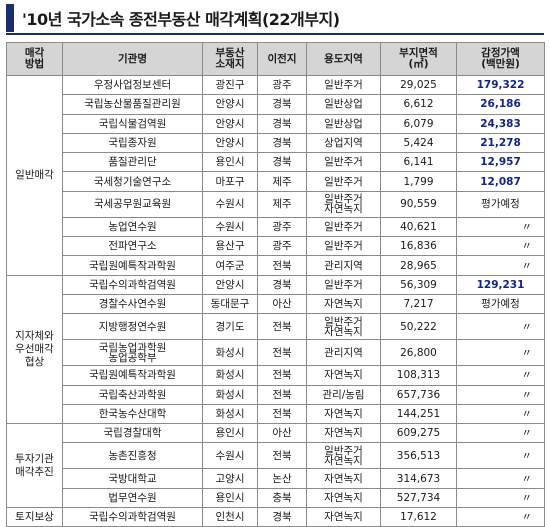 Image resolution: width=550 pixels, height=527 pixels. I want to click on value-cell: 21,278, so click(500, 143).